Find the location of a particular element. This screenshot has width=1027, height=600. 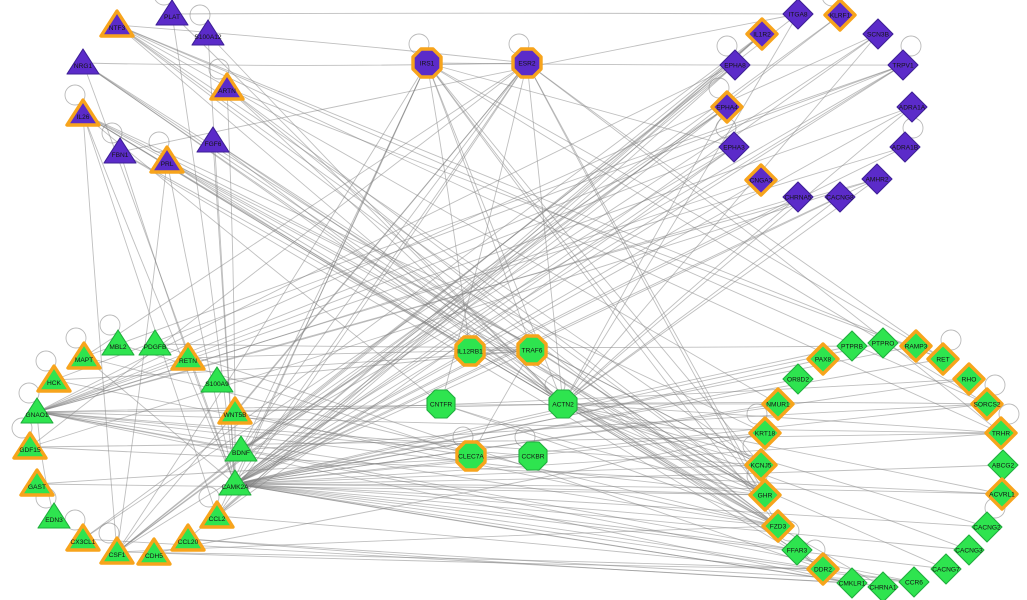

node-AMHR2: AMHR2 is located at coordinates (877, 179).